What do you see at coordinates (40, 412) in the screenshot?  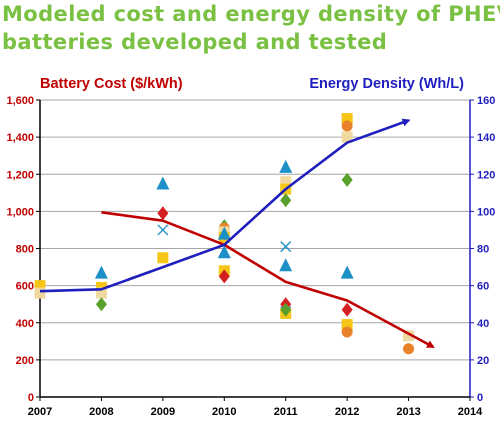 I see `x-tick-label: 2007` at bounding box center [40, 412].